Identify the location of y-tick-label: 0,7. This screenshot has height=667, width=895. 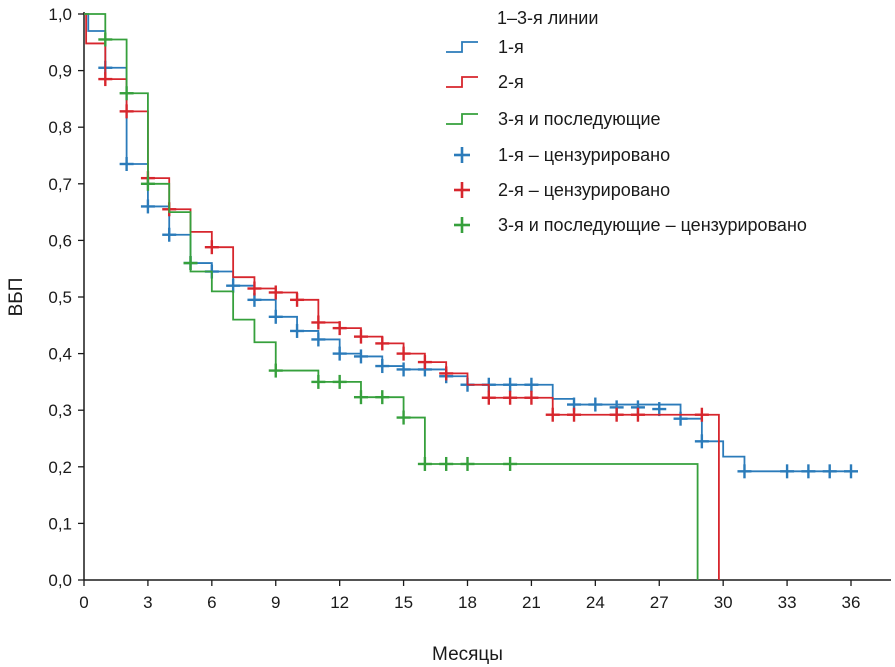
(60, 184).